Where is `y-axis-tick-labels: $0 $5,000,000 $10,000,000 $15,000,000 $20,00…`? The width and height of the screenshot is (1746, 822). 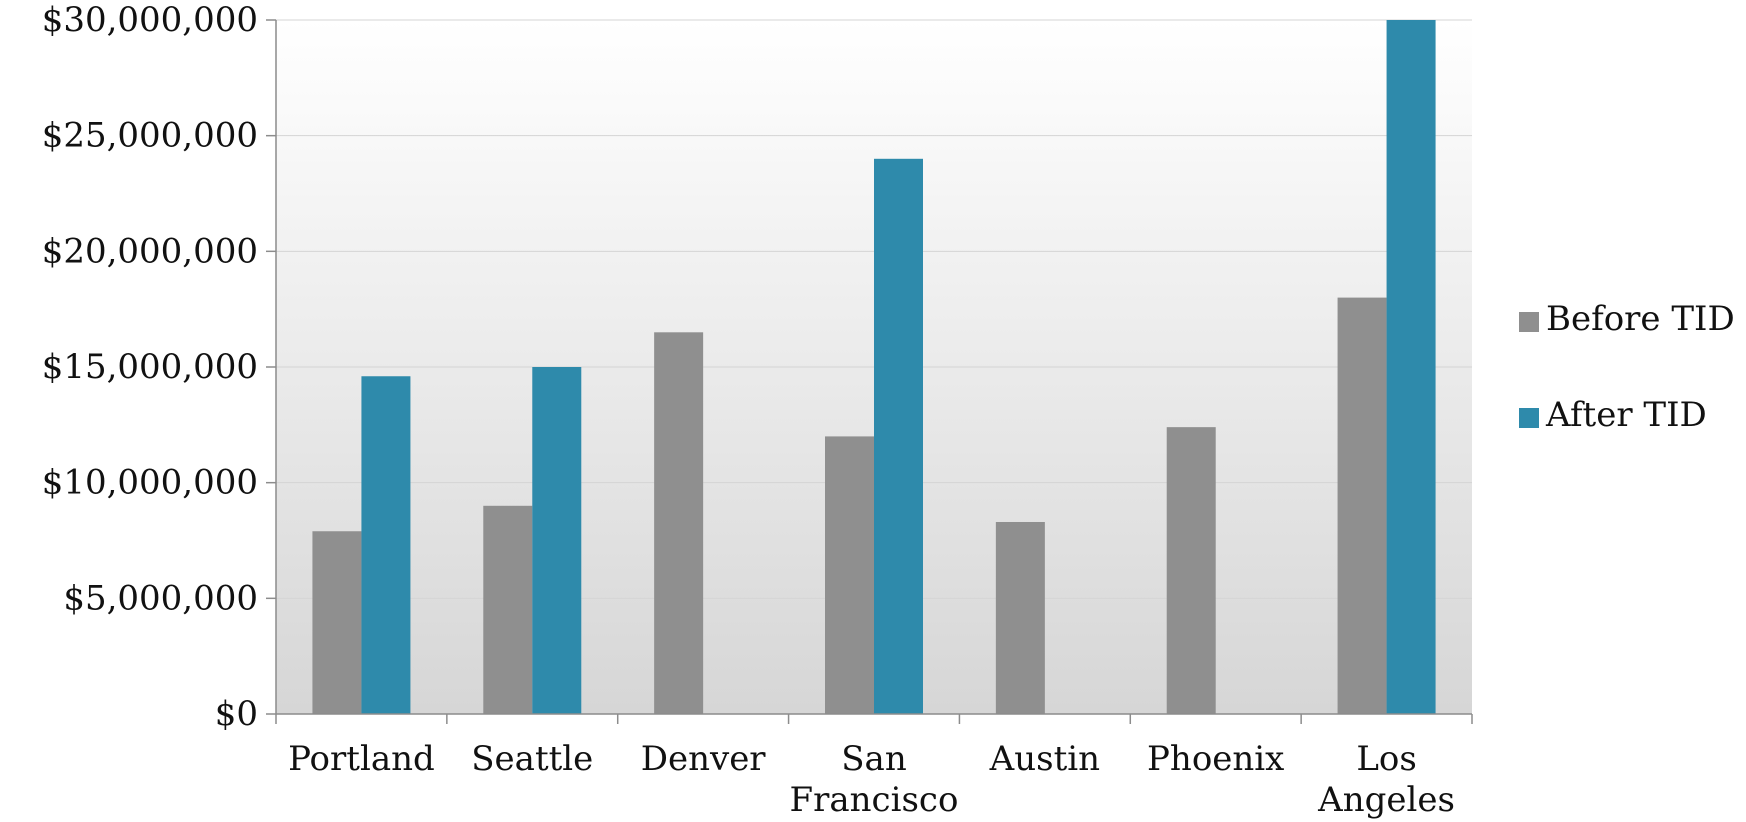
y-axis-tick-labels: $0 $5,000,000 $10,000,000 $15,000,000 $20,00… is located at coordinates (150, 367).